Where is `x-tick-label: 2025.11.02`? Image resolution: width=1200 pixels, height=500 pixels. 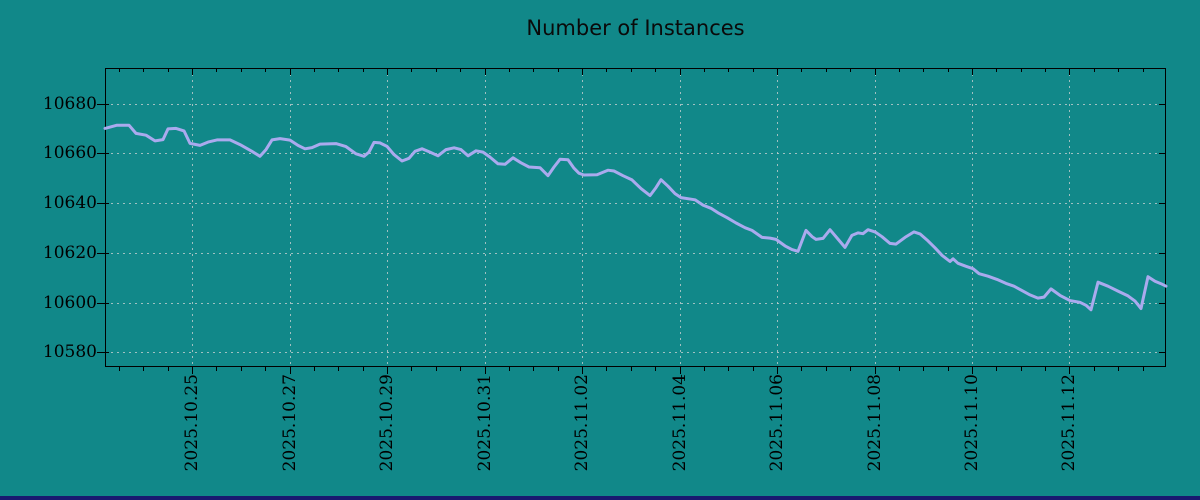
x-tick-label: 2025.11.02 is located at coordinates (582, 423).